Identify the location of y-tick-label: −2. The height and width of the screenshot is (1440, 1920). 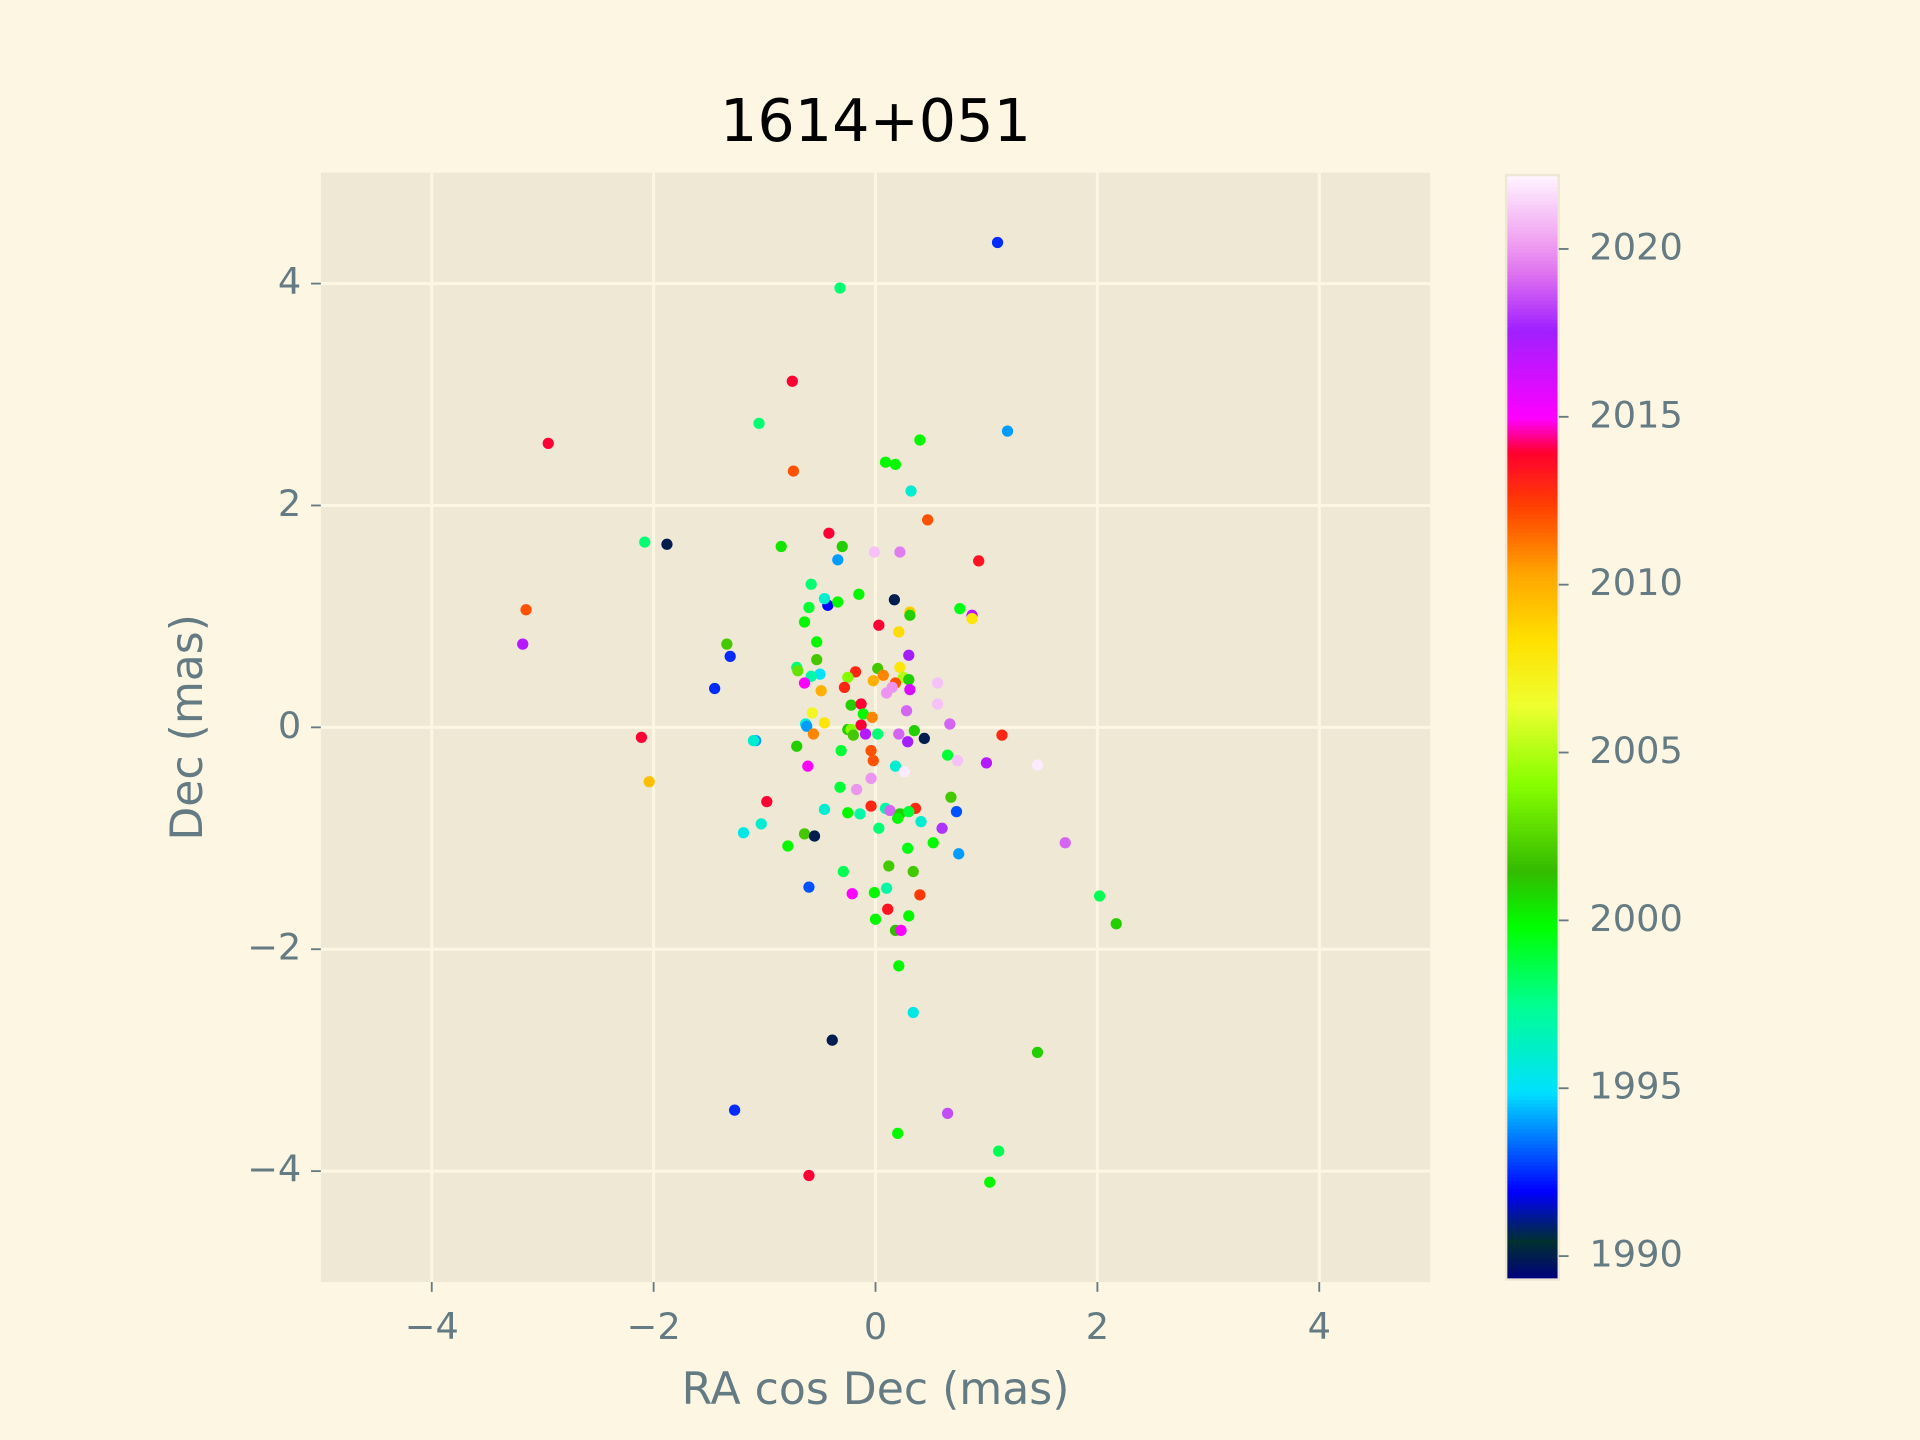
(274, 947).